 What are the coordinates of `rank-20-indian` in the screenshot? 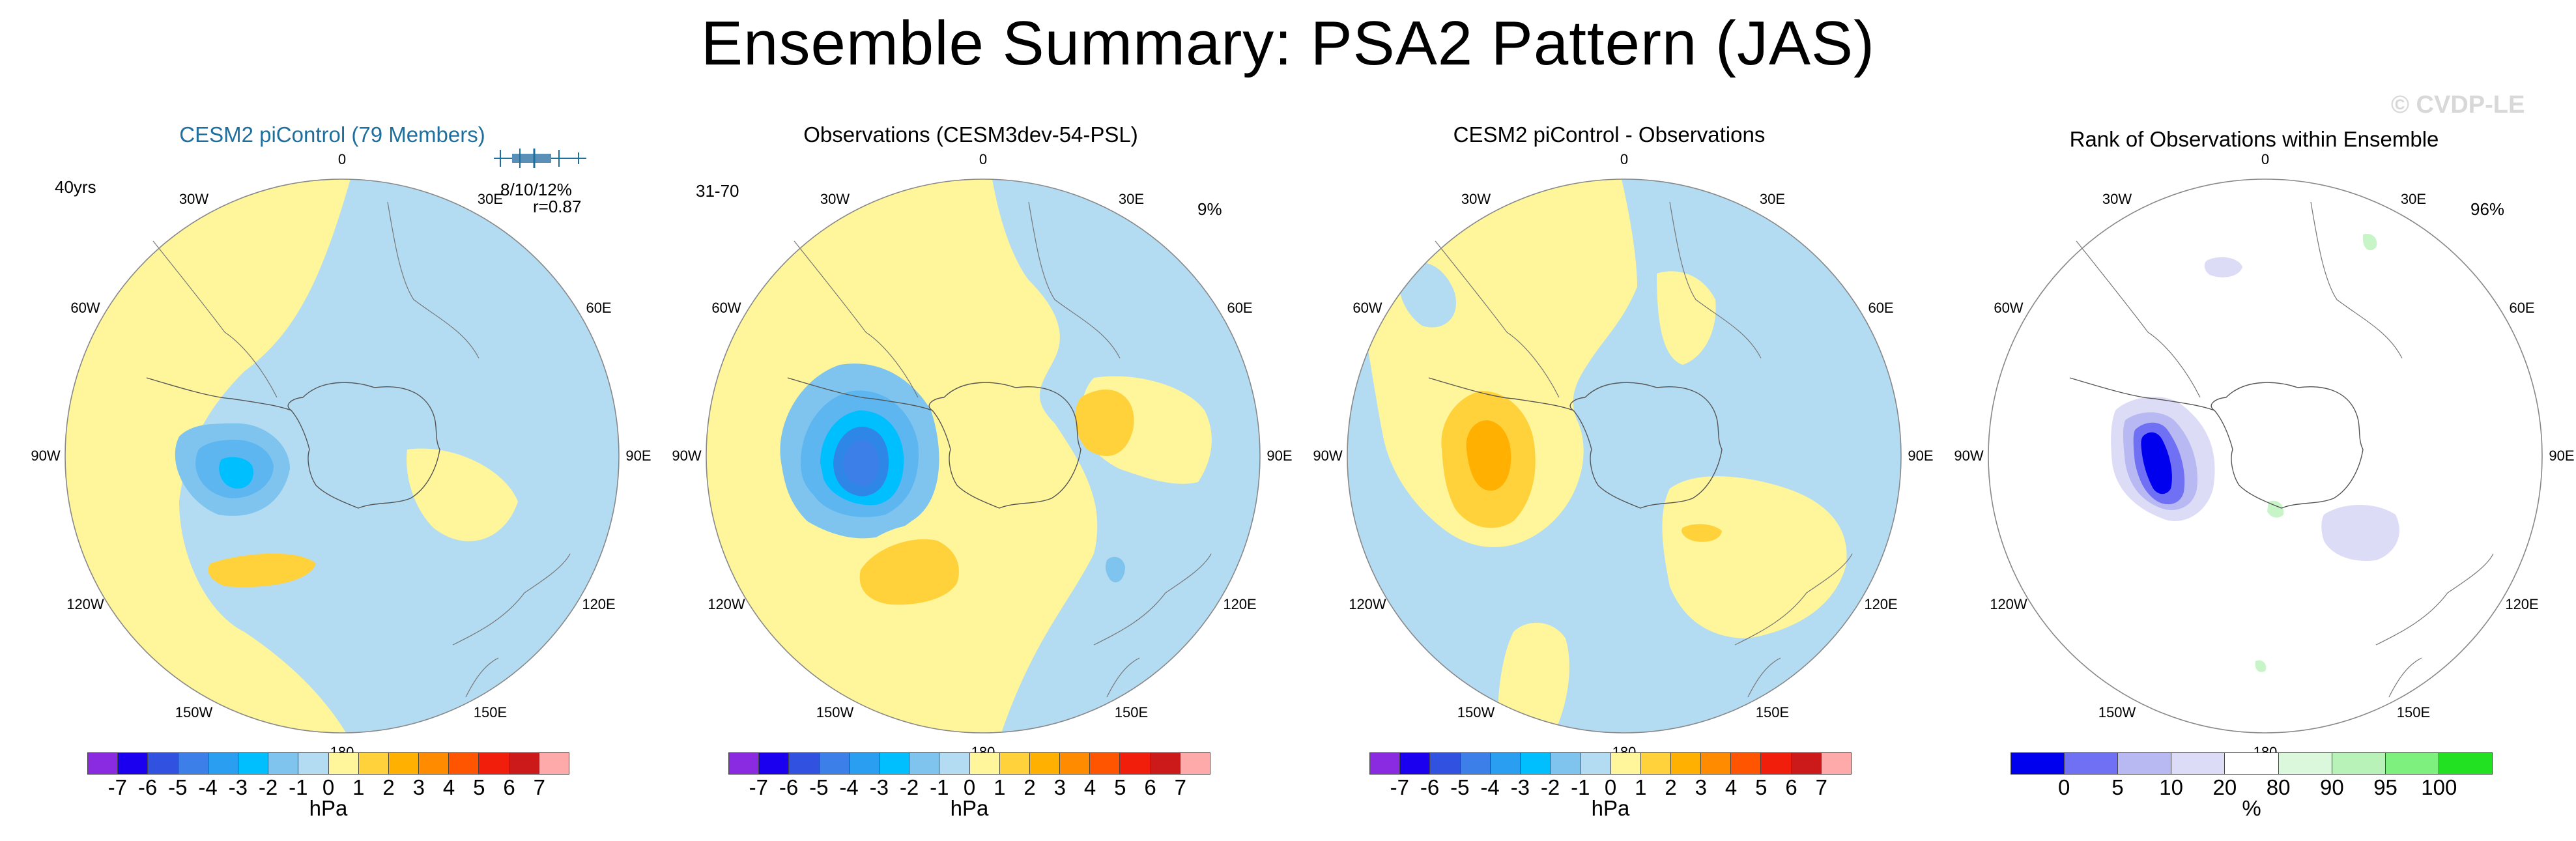 It's located at (2360, 533).